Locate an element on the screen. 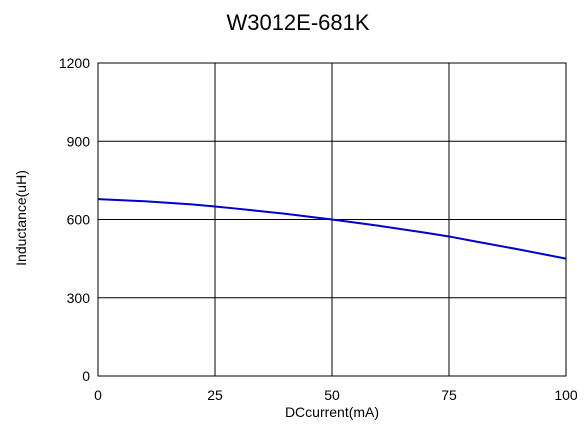 This screenshot has height=425, width=588. y-axis-label: Inductance(uH) is located at coordinates (21, 218).